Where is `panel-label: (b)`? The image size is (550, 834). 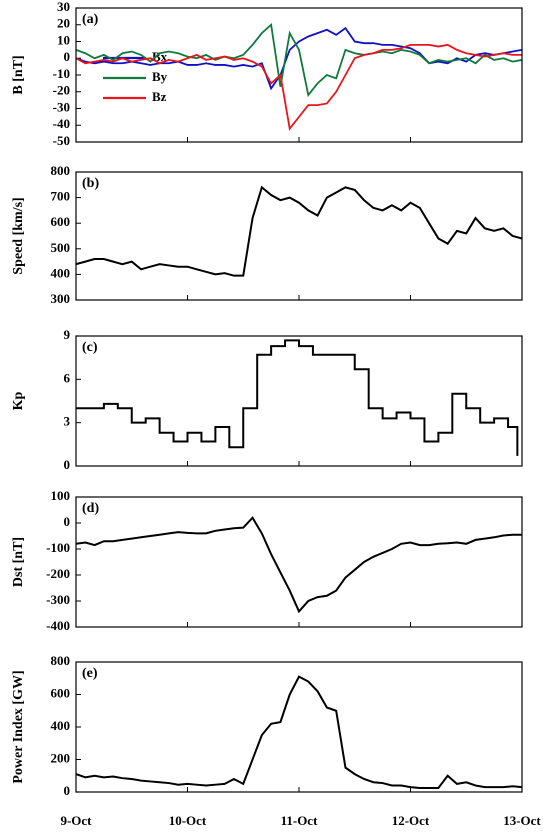
panel-label: (b) is located at coordinates (90, 183).